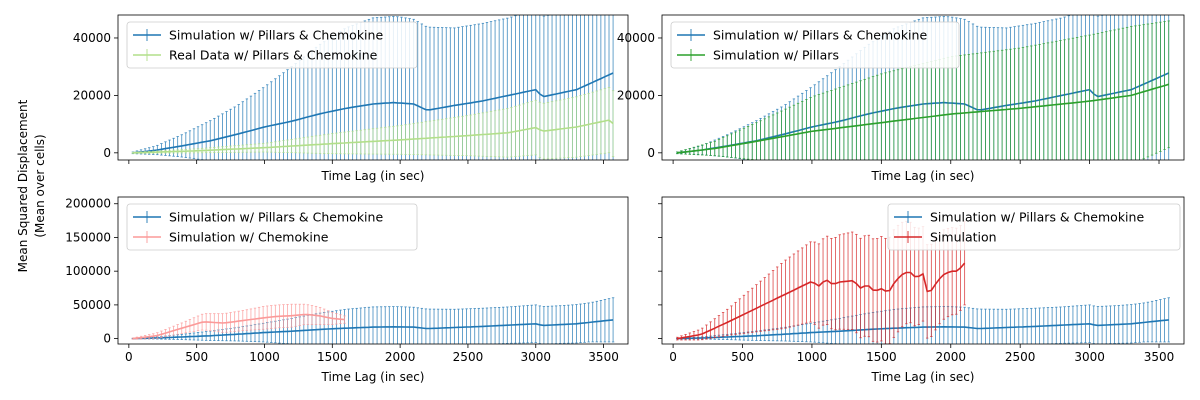 This screenshot has width=1200, height=400. What do you see at coordinates (776, 55) in the screenshot?
I see `legend-label: Simulation w/ Pillars` at bounding box center [776, 55].